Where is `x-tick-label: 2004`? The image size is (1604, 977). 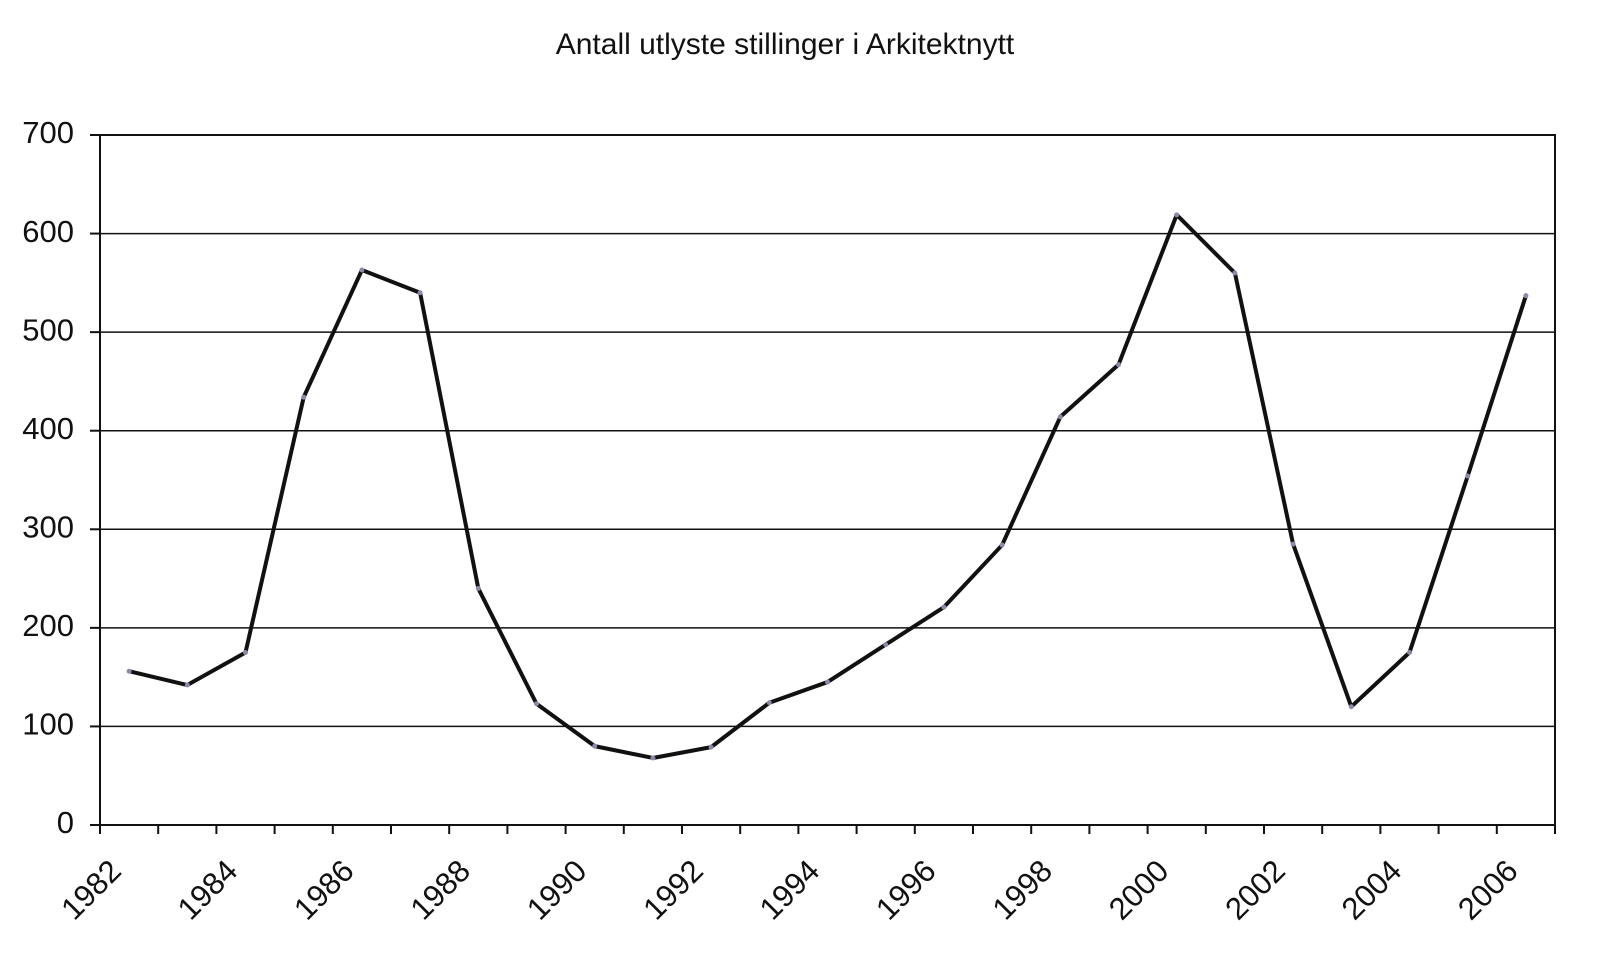 x-tick-label: 2004 is located at coordinates (1372, 890).